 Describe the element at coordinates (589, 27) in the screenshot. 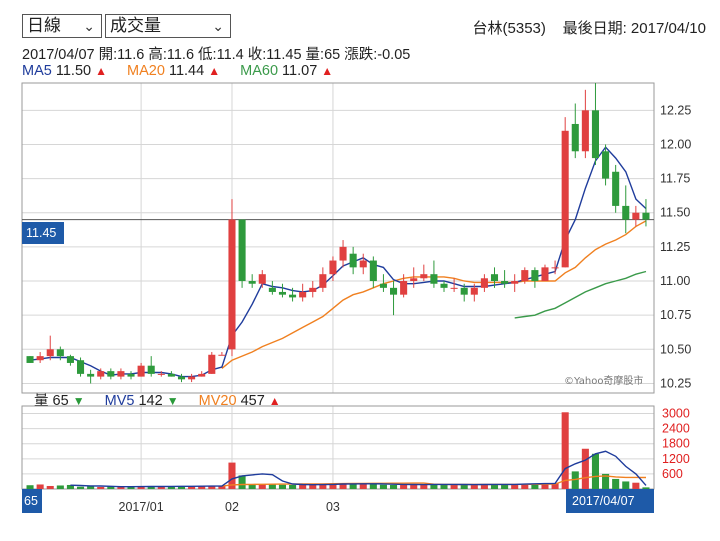

I see `stock-info: 台林(5353) 最後日期: 2017/04/10` at that location.